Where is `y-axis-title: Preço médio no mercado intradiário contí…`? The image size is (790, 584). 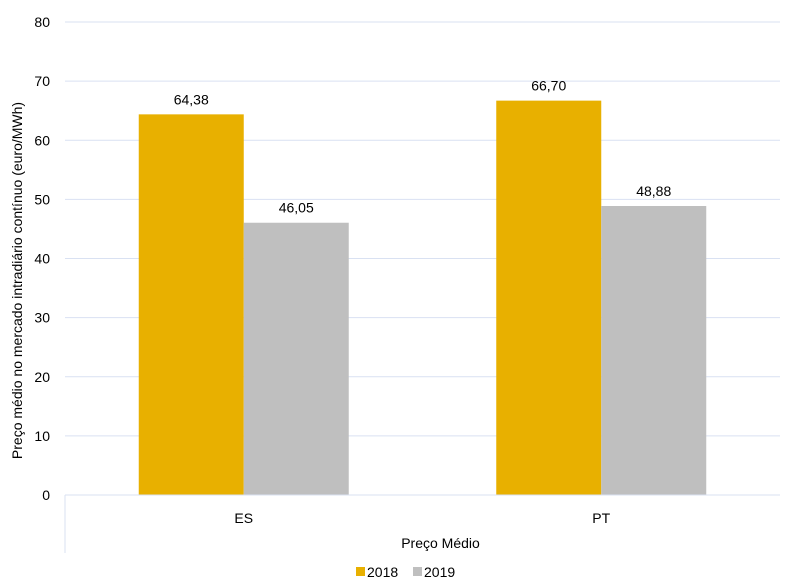
y-axis-title: Preço médio no mercado intradiário contí… is located at coordinates (17, 280).